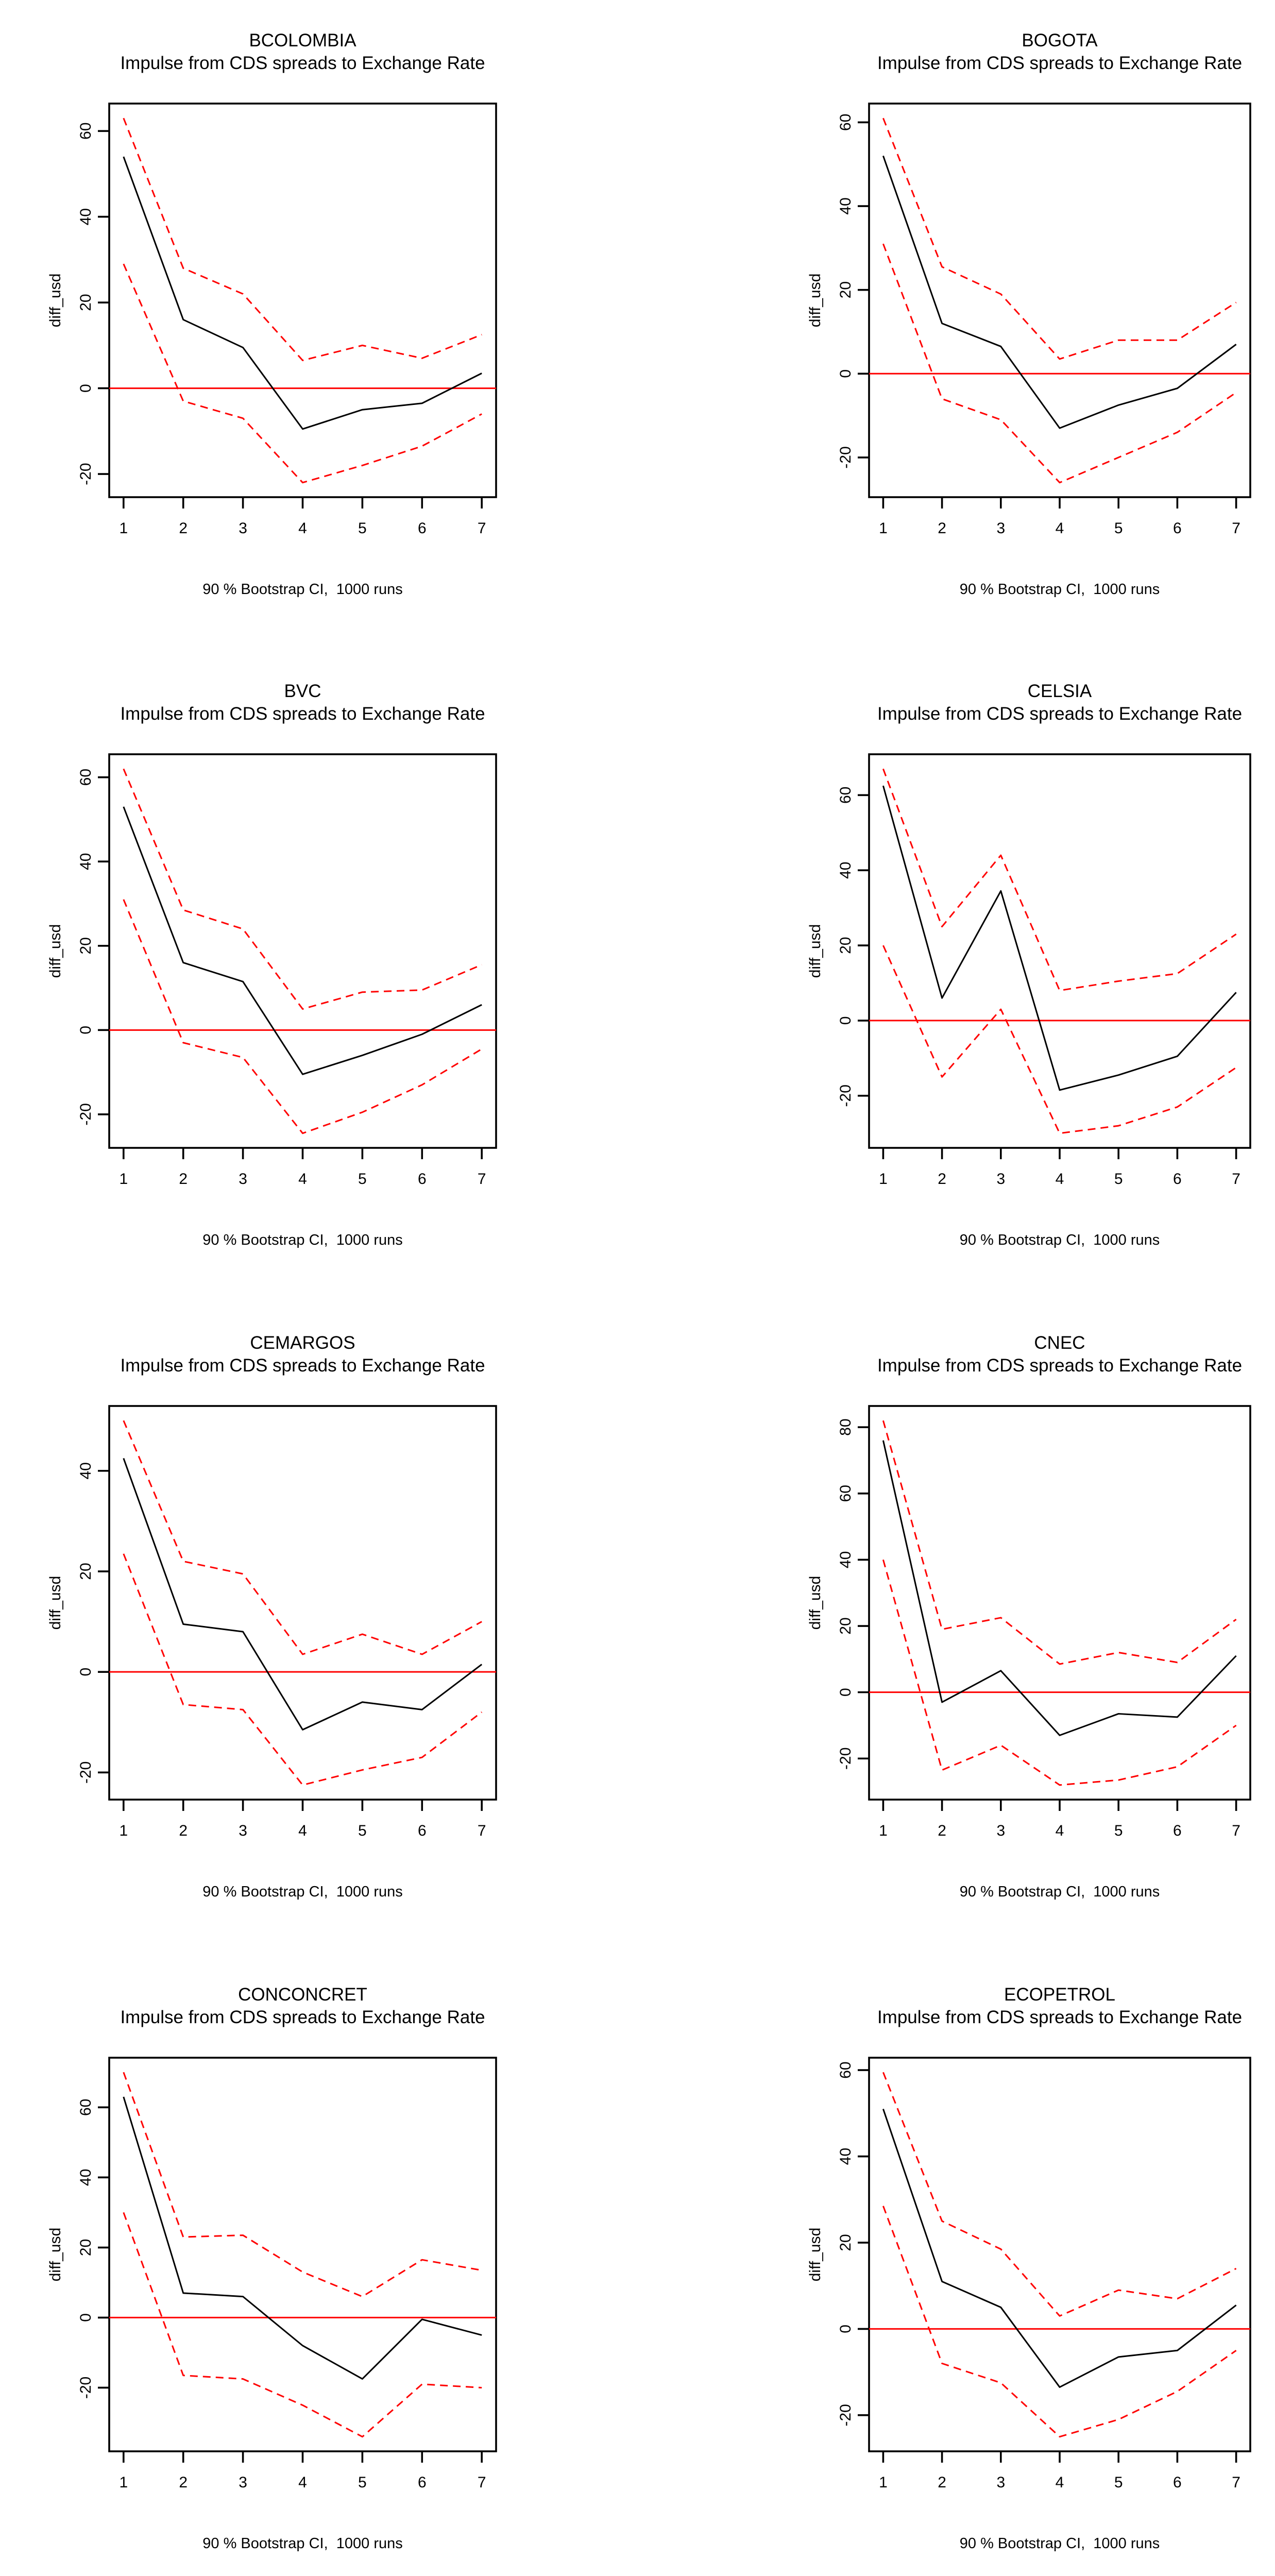 This screenshot has width=1275, height=2576. I want to click on panel-title: BVC, so click(302, 691).